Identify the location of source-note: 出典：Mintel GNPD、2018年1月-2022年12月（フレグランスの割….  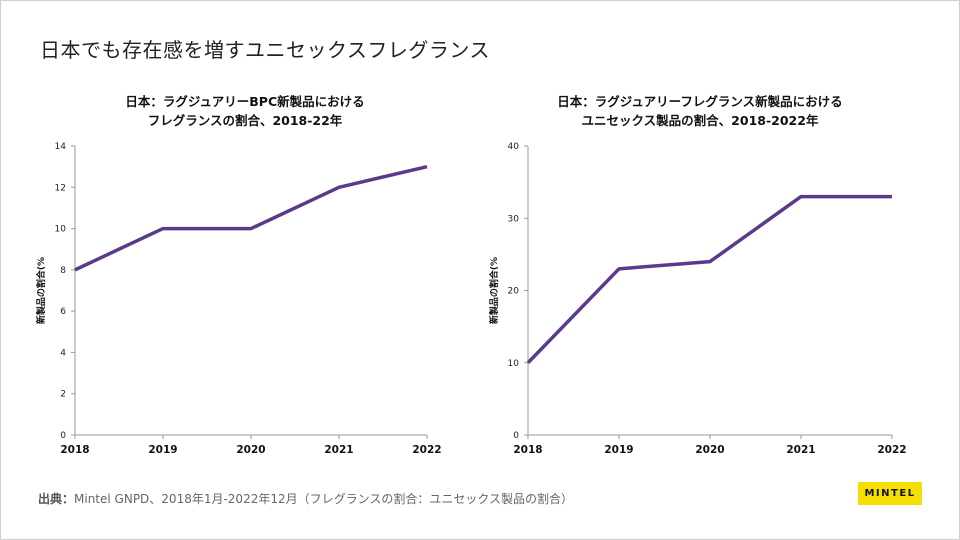
(305, 498).